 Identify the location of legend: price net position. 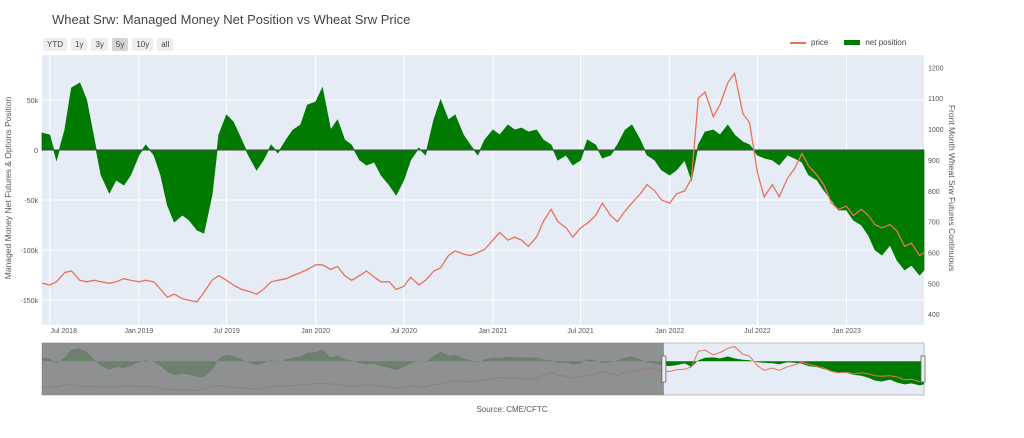
(848, 42).